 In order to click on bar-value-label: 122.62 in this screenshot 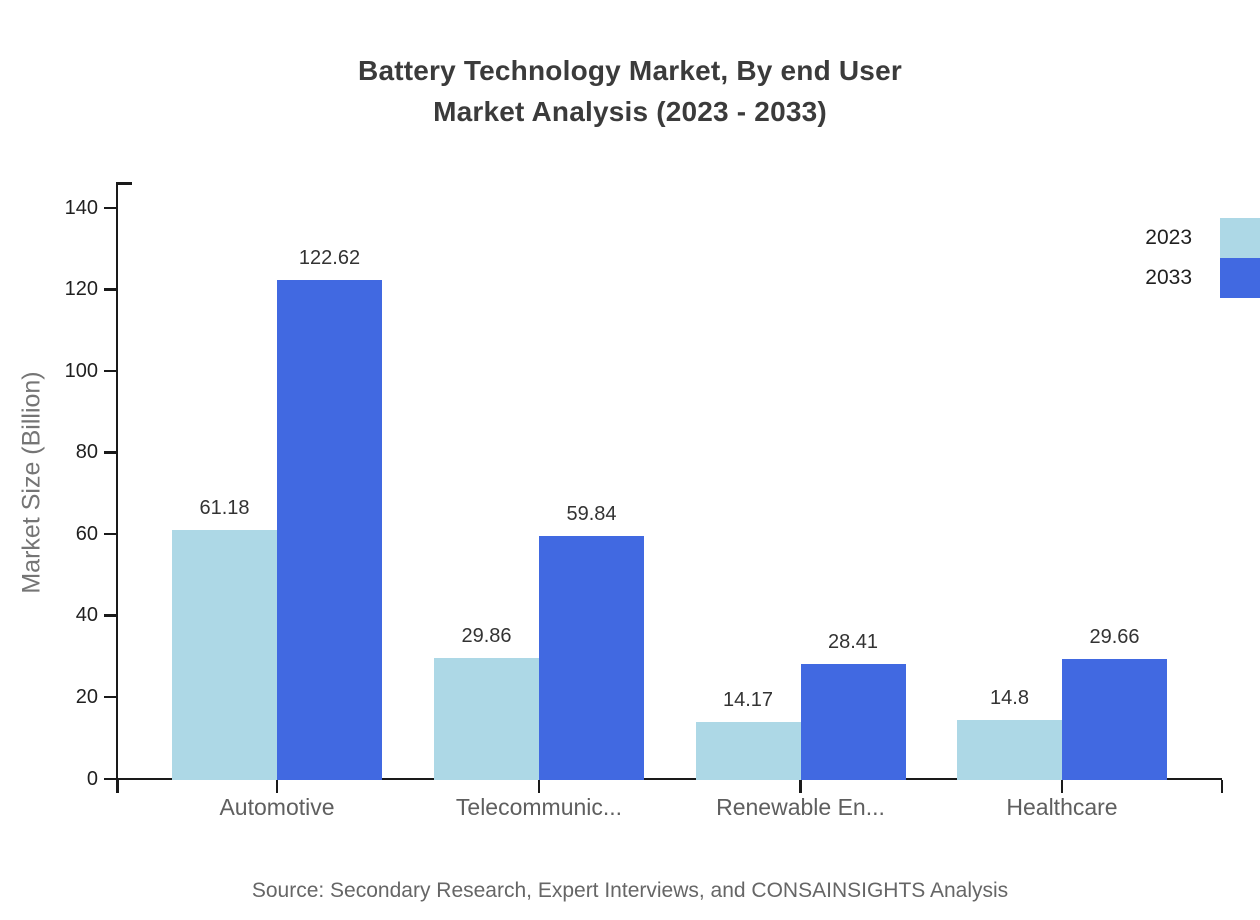, I will do `click(329, 257)`.